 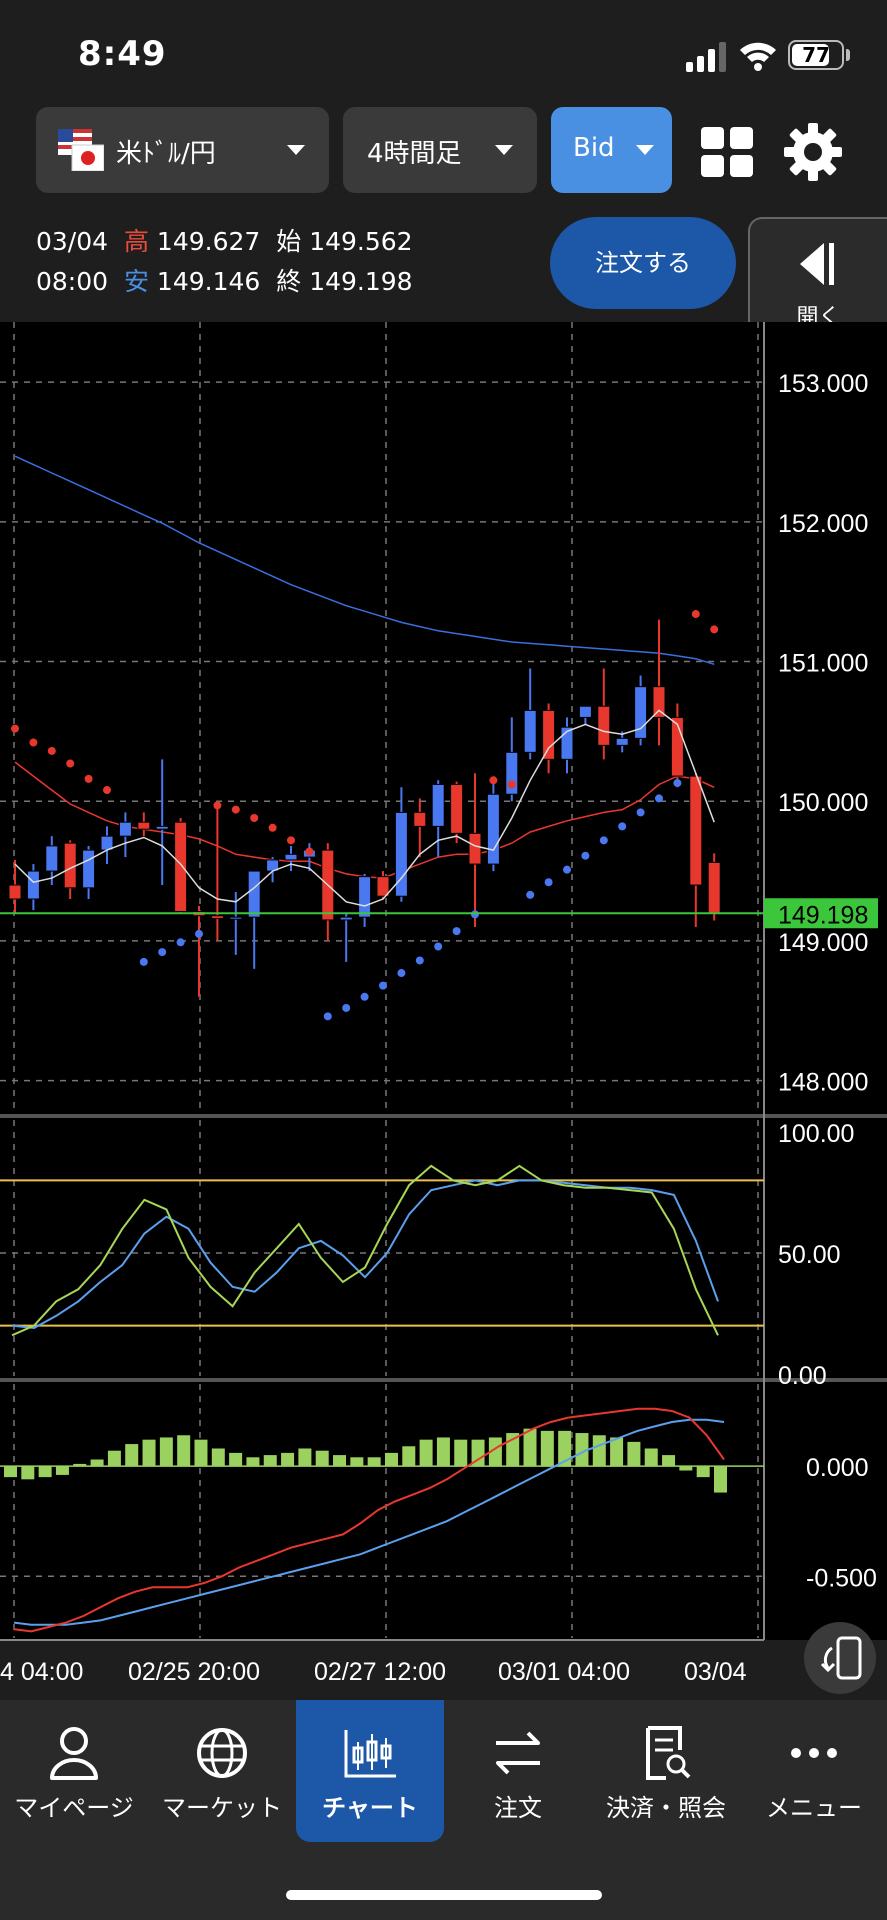 What do you see at coordinates (666, 1770) in the screenshot?
I see `nav-settlement: 決済・照会` at bounding box center [666, 1770].